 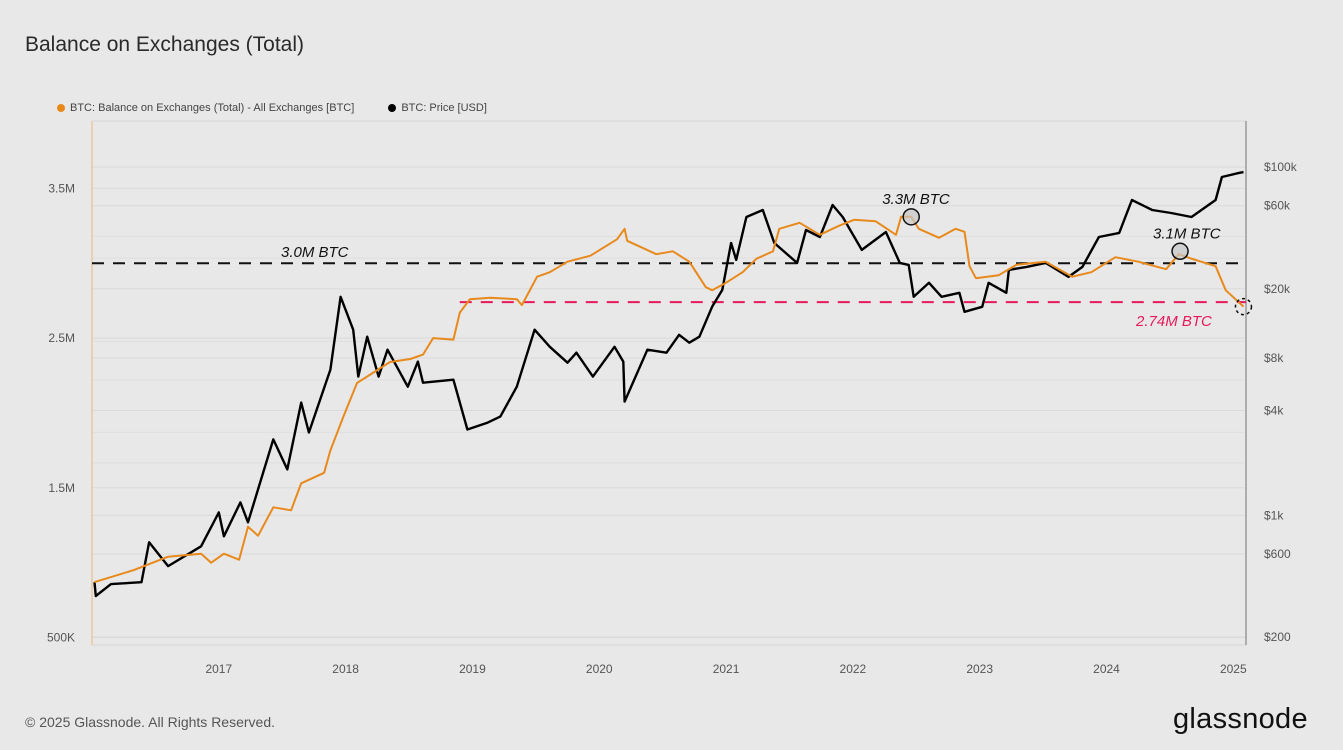 I want to click on black-dot-icon, so click(x=392, y=108).